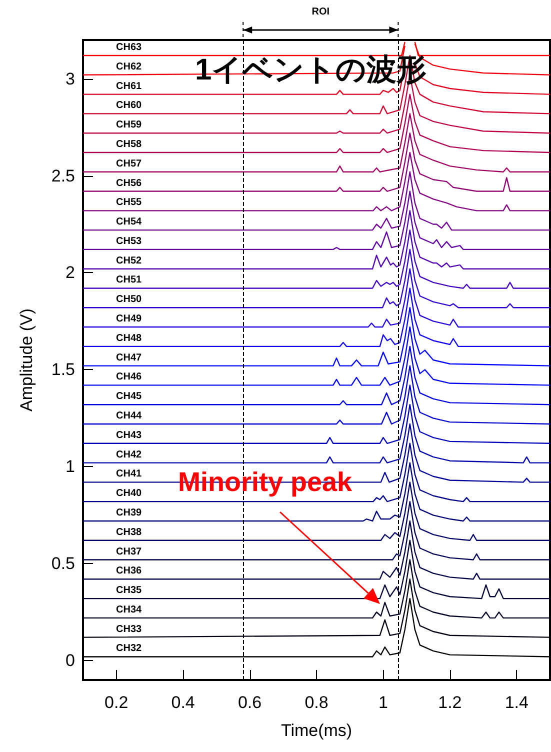 The height and width of the screenshot is (752, 551). Describe the element at coordinates (129, 125) in the screenshot. I see `series-label: CH59` at that location.